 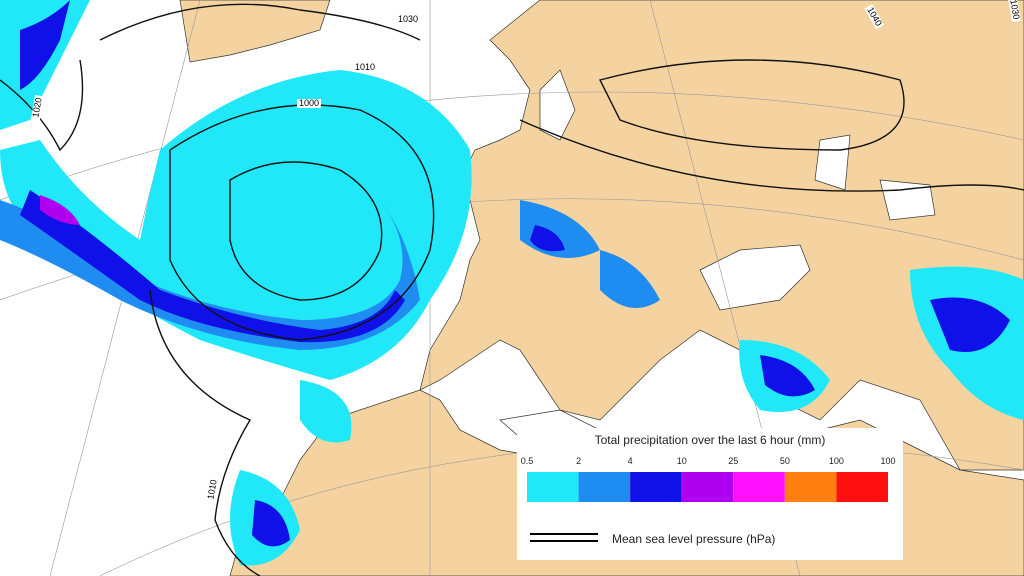 What do you see at coordinates (682, 461) in the screenshot?
I see `legend-tick-label: 10` at bounding box center [682, 461].